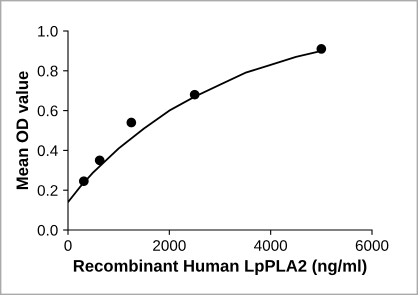 This screenshot has height=295, width=418. What do you see at coordinates (68, 245) in the screenshot?
I see `x-tick-label: 0` at bounding box center [68, 245].